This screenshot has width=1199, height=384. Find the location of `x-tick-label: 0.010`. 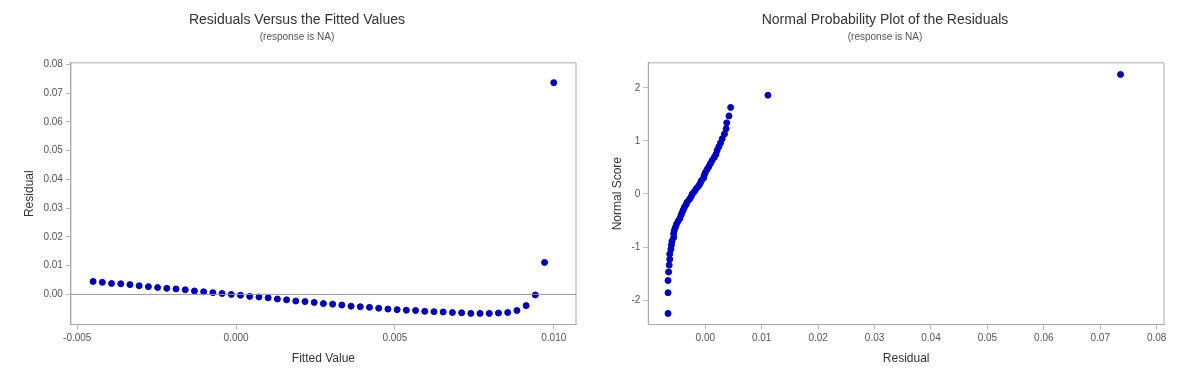

x-tick-label: 0.010 is located at coordinates (554, 338).